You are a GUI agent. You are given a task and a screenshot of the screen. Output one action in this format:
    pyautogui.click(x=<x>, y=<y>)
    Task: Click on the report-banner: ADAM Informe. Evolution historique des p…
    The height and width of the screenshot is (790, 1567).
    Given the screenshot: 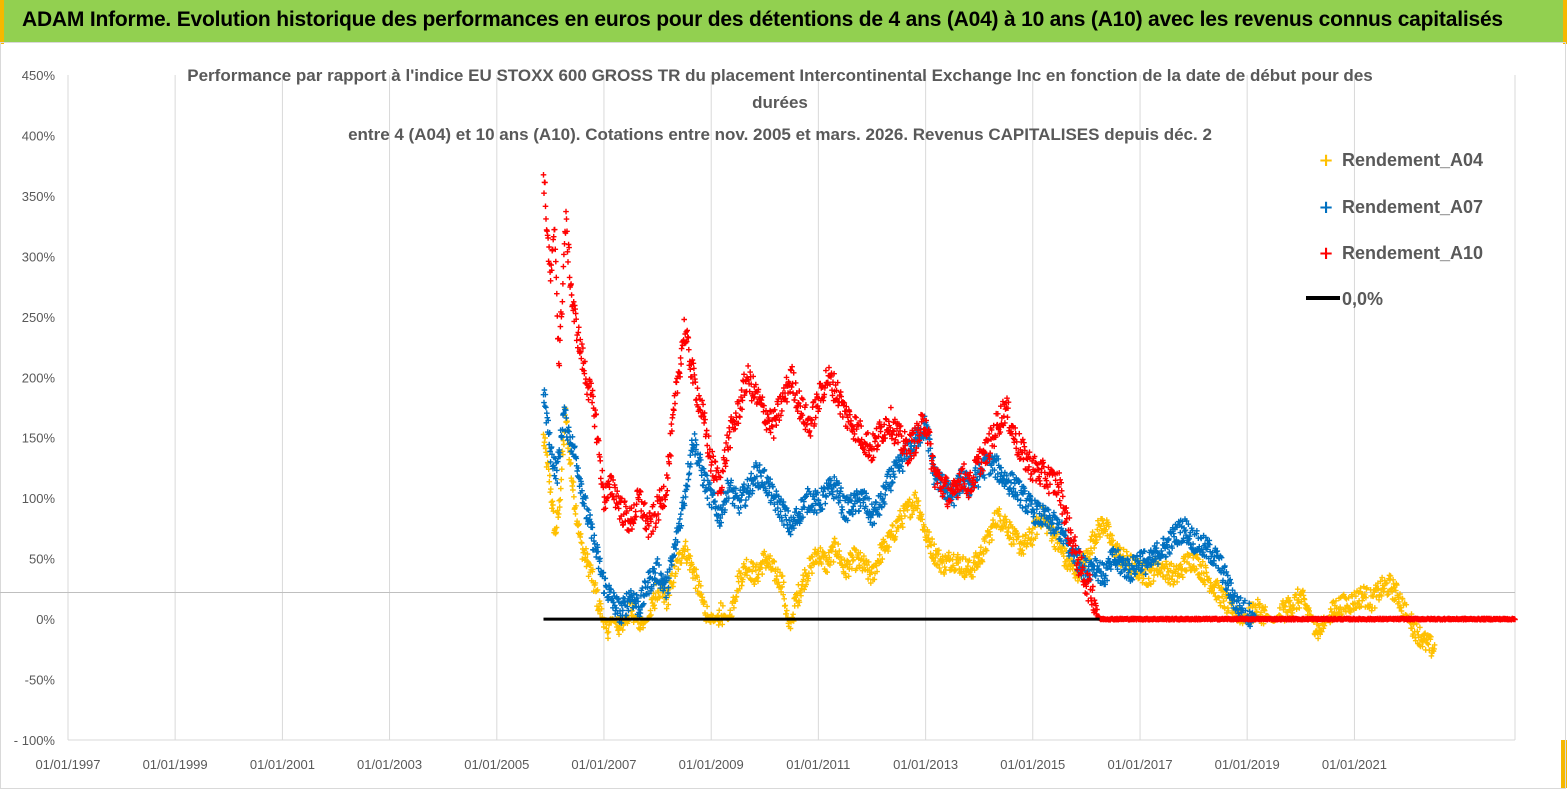 What is the action you would take?
    pyautogui.click(x=783, y=21)
    